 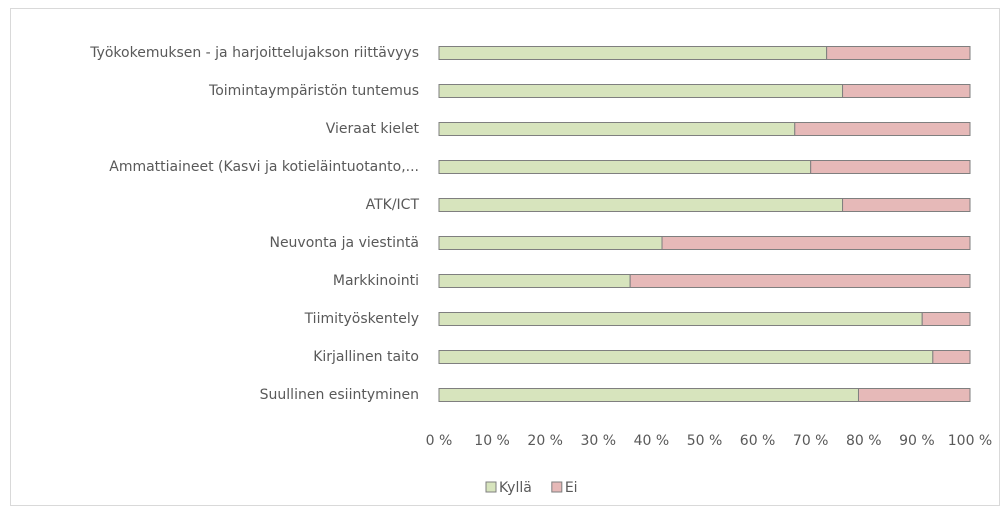 What do you see at coordinates (366, 357) in the screenshot?
I see `y-tick-label: Kirjallinen taito` at bounding box center [366, 357].